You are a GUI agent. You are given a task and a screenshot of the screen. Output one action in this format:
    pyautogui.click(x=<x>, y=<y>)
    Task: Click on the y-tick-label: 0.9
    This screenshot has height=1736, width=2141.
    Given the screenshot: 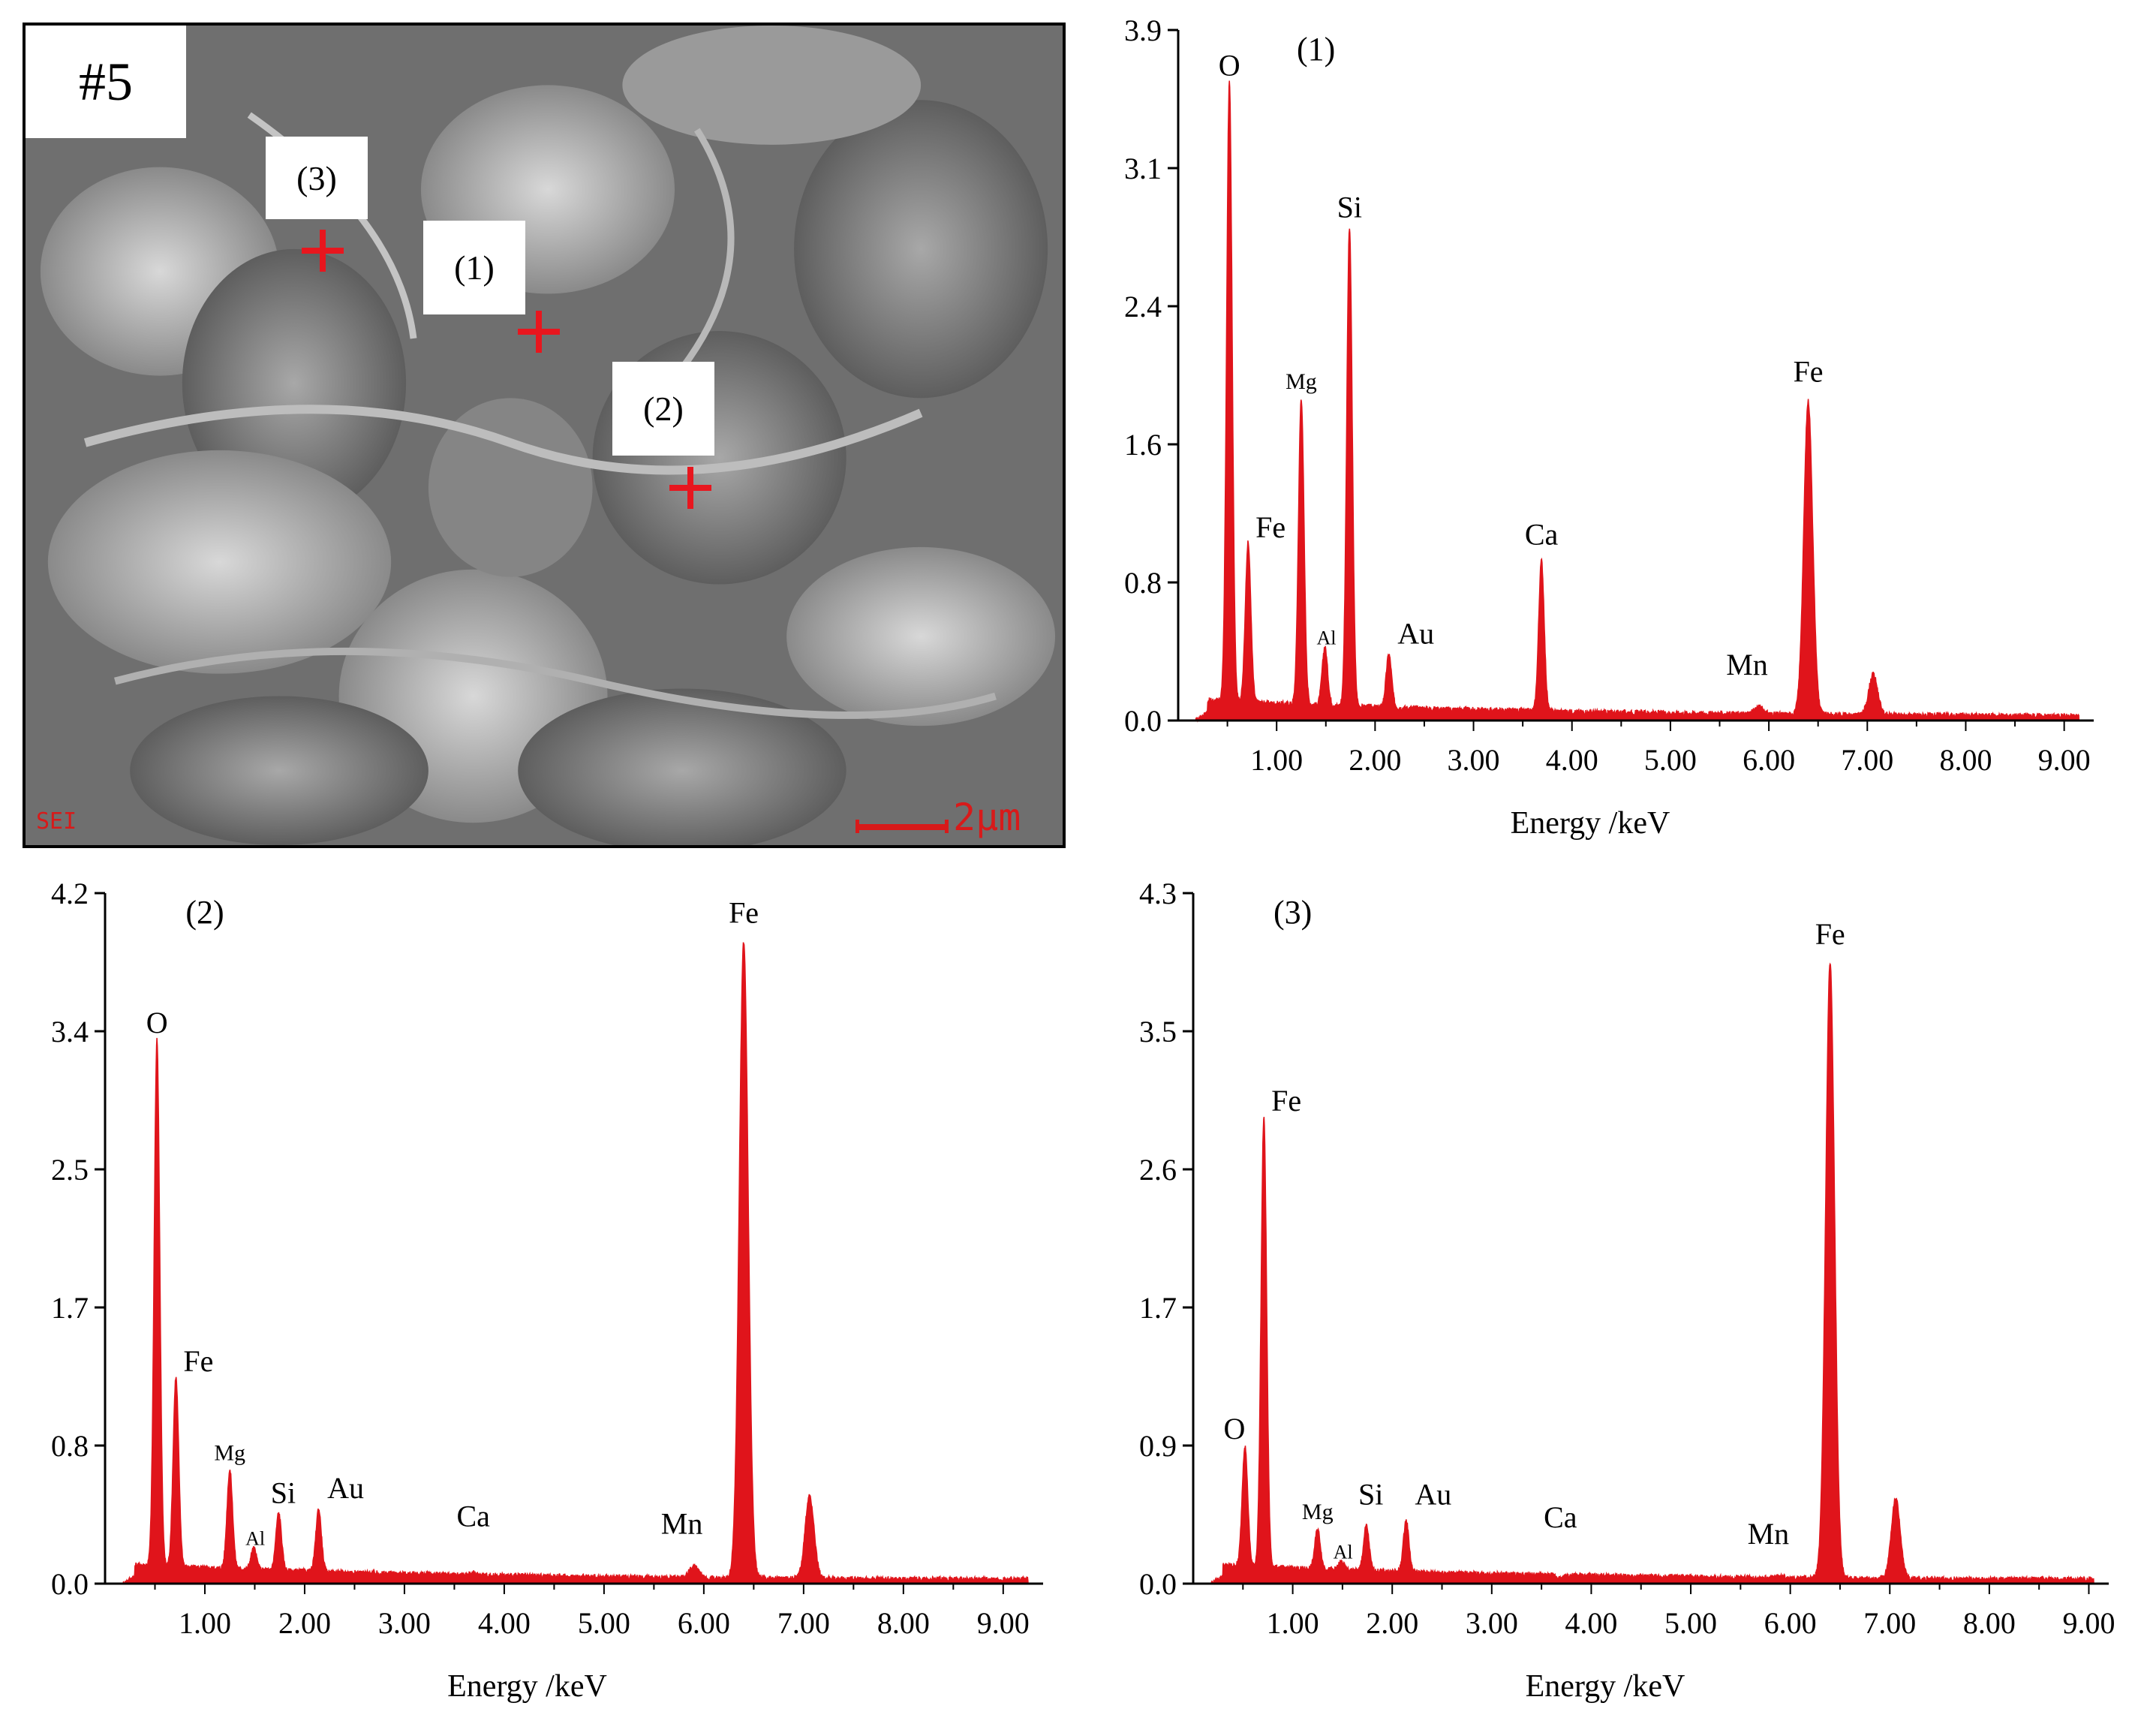 What is the action you would take?
    pyautogui.click(x=1158, y=1446)
    